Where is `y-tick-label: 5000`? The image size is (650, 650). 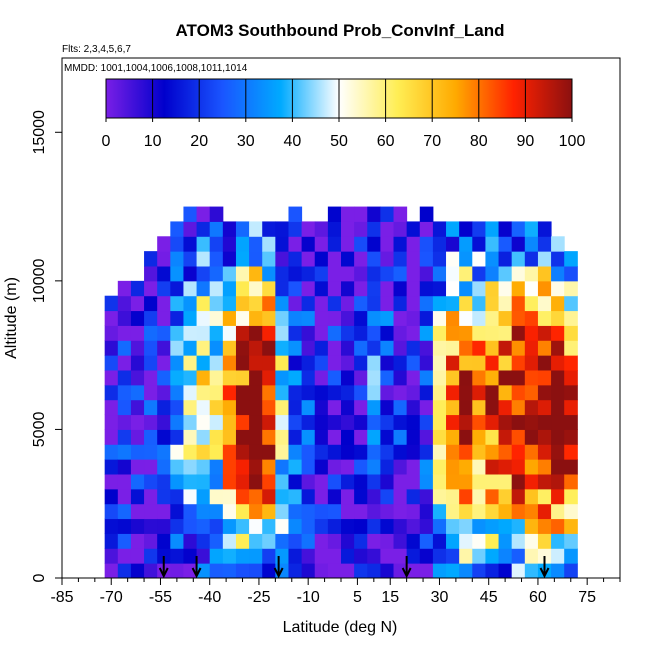
y-tick-label: 5000 is located at coordinates (39, 430).